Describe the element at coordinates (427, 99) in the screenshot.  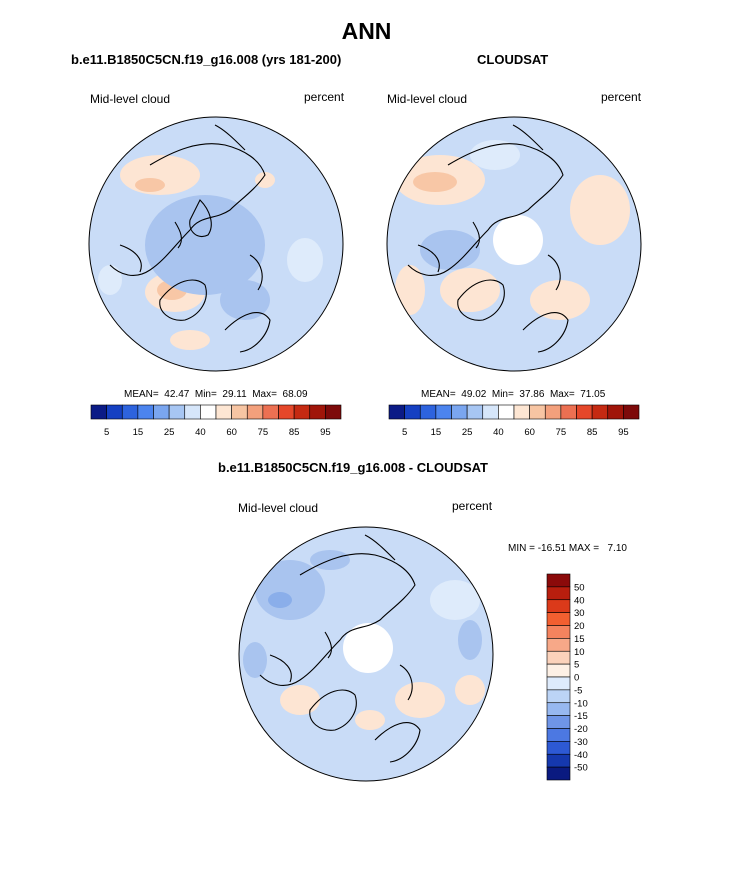
I see `panel-2-field-label: Mid-level cloud` at that location.